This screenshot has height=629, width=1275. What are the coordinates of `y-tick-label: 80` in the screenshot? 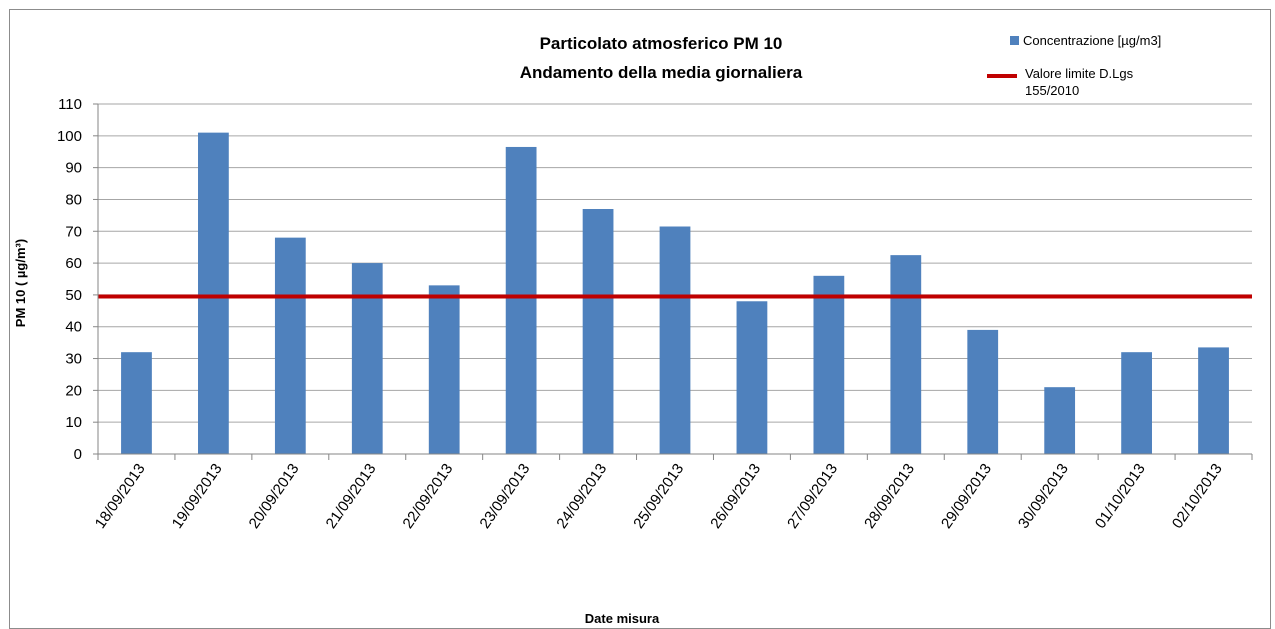 It's located at (73, 199).